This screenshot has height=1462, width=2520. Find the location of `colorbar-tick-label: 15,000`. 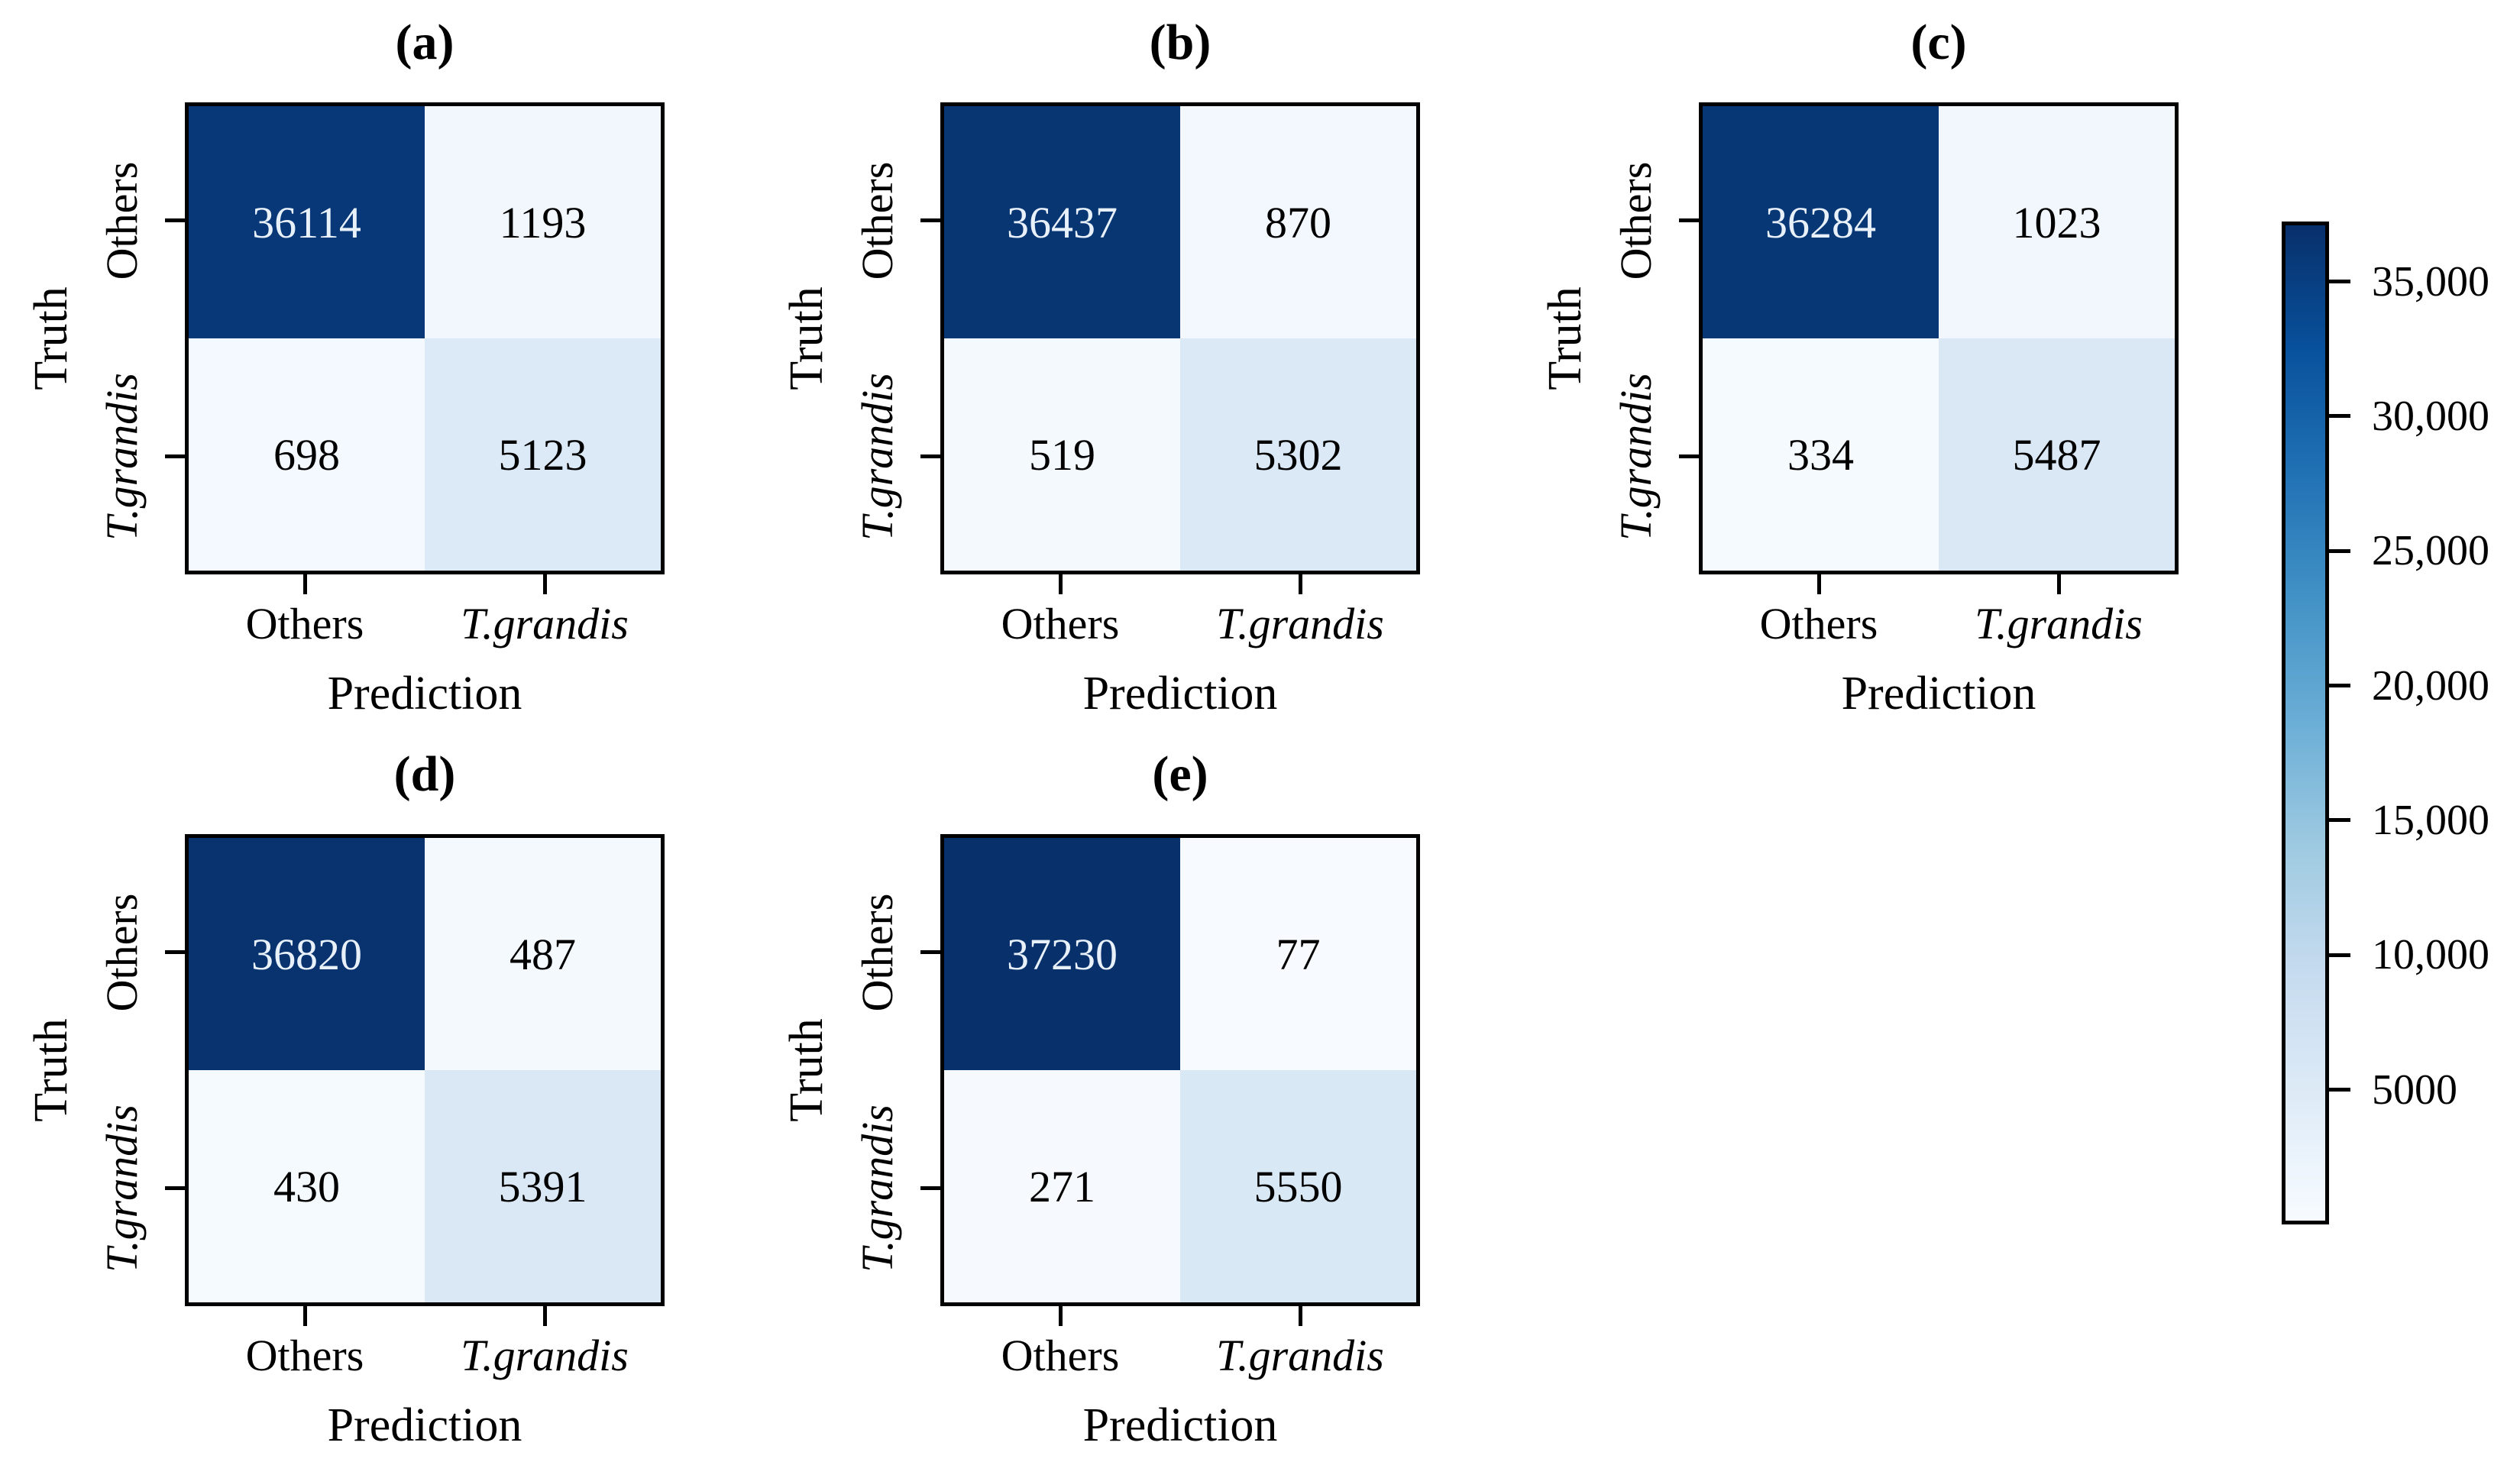

colorbar-tick-label: 15,000 is located at coordinates (2431, 820).